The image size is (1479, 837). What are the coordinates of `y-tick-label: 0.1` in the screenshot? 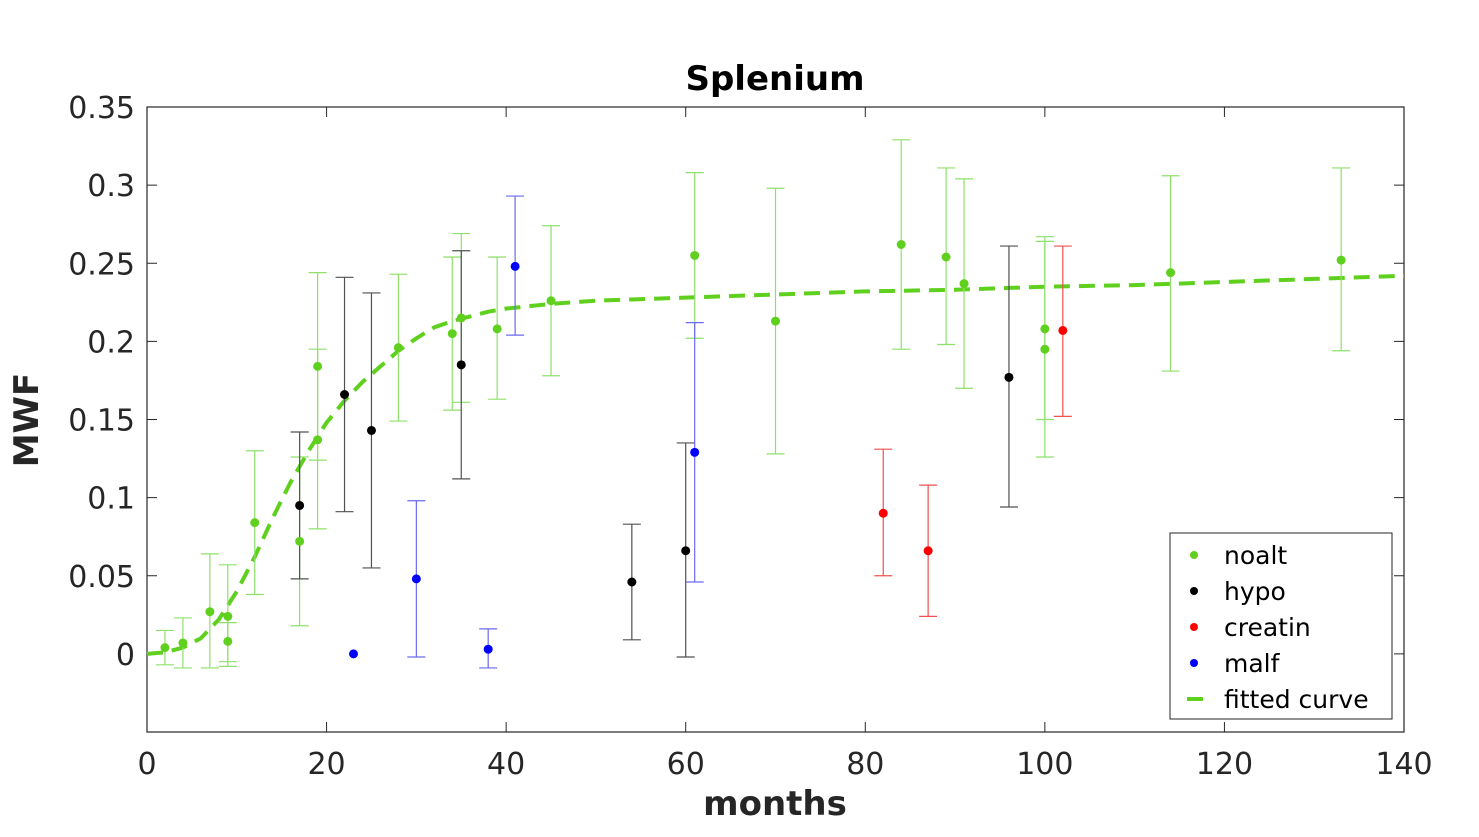 It's located at (111, 499).